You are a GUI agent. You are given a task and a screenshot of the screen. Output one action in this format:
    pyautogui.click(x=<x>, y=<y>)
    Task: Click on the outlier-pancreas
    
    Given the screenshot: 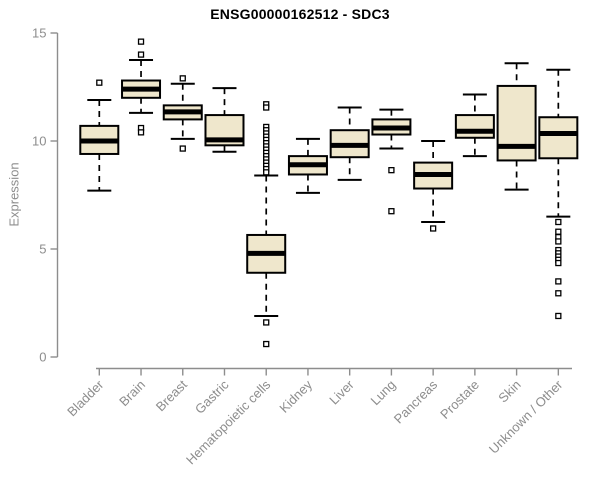 What is the action you would take?
    pyautogui.click(x=433, y=228)
    